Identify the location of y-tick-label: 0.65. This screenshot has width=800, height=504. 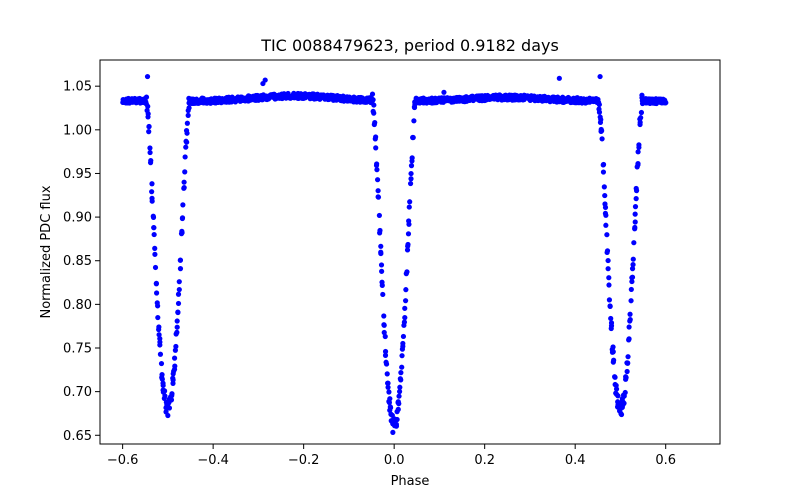
(77, 436).